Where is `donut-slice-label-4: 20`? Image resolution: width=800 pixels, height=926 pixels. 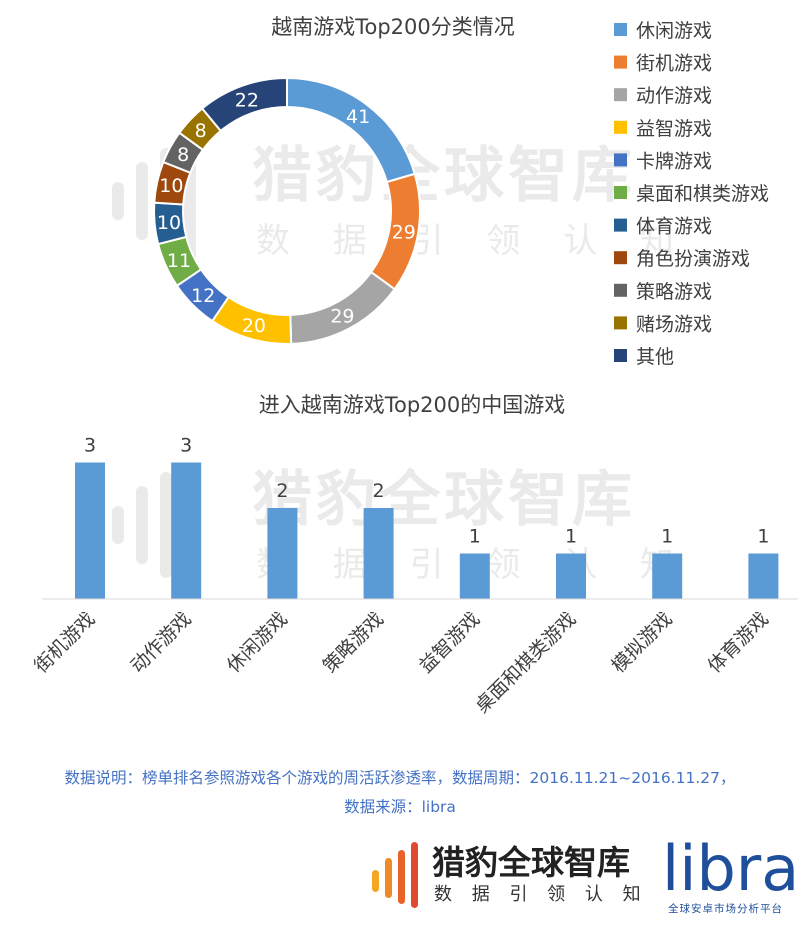
donut-slice-label-4: 20 is located at coordinates (254, 326).